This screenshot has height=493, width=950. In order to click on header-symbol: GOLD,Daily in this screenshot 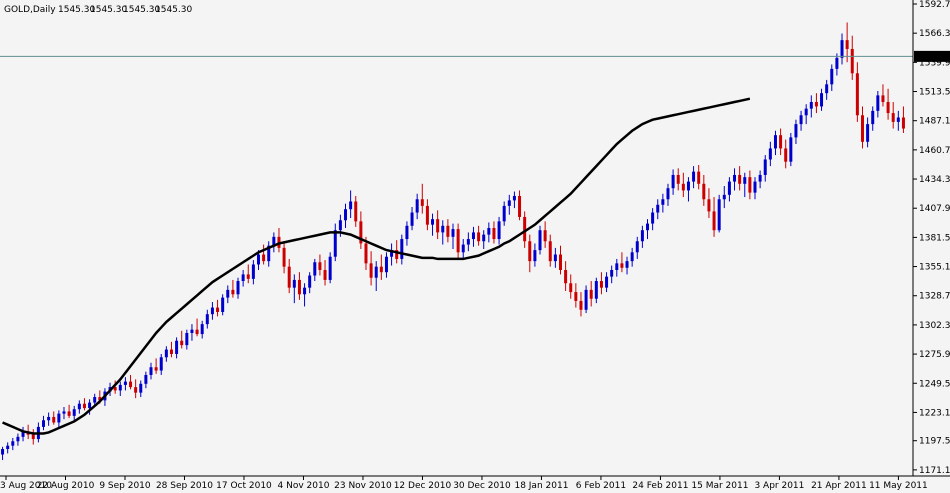, I will do `click(30, 10)`.